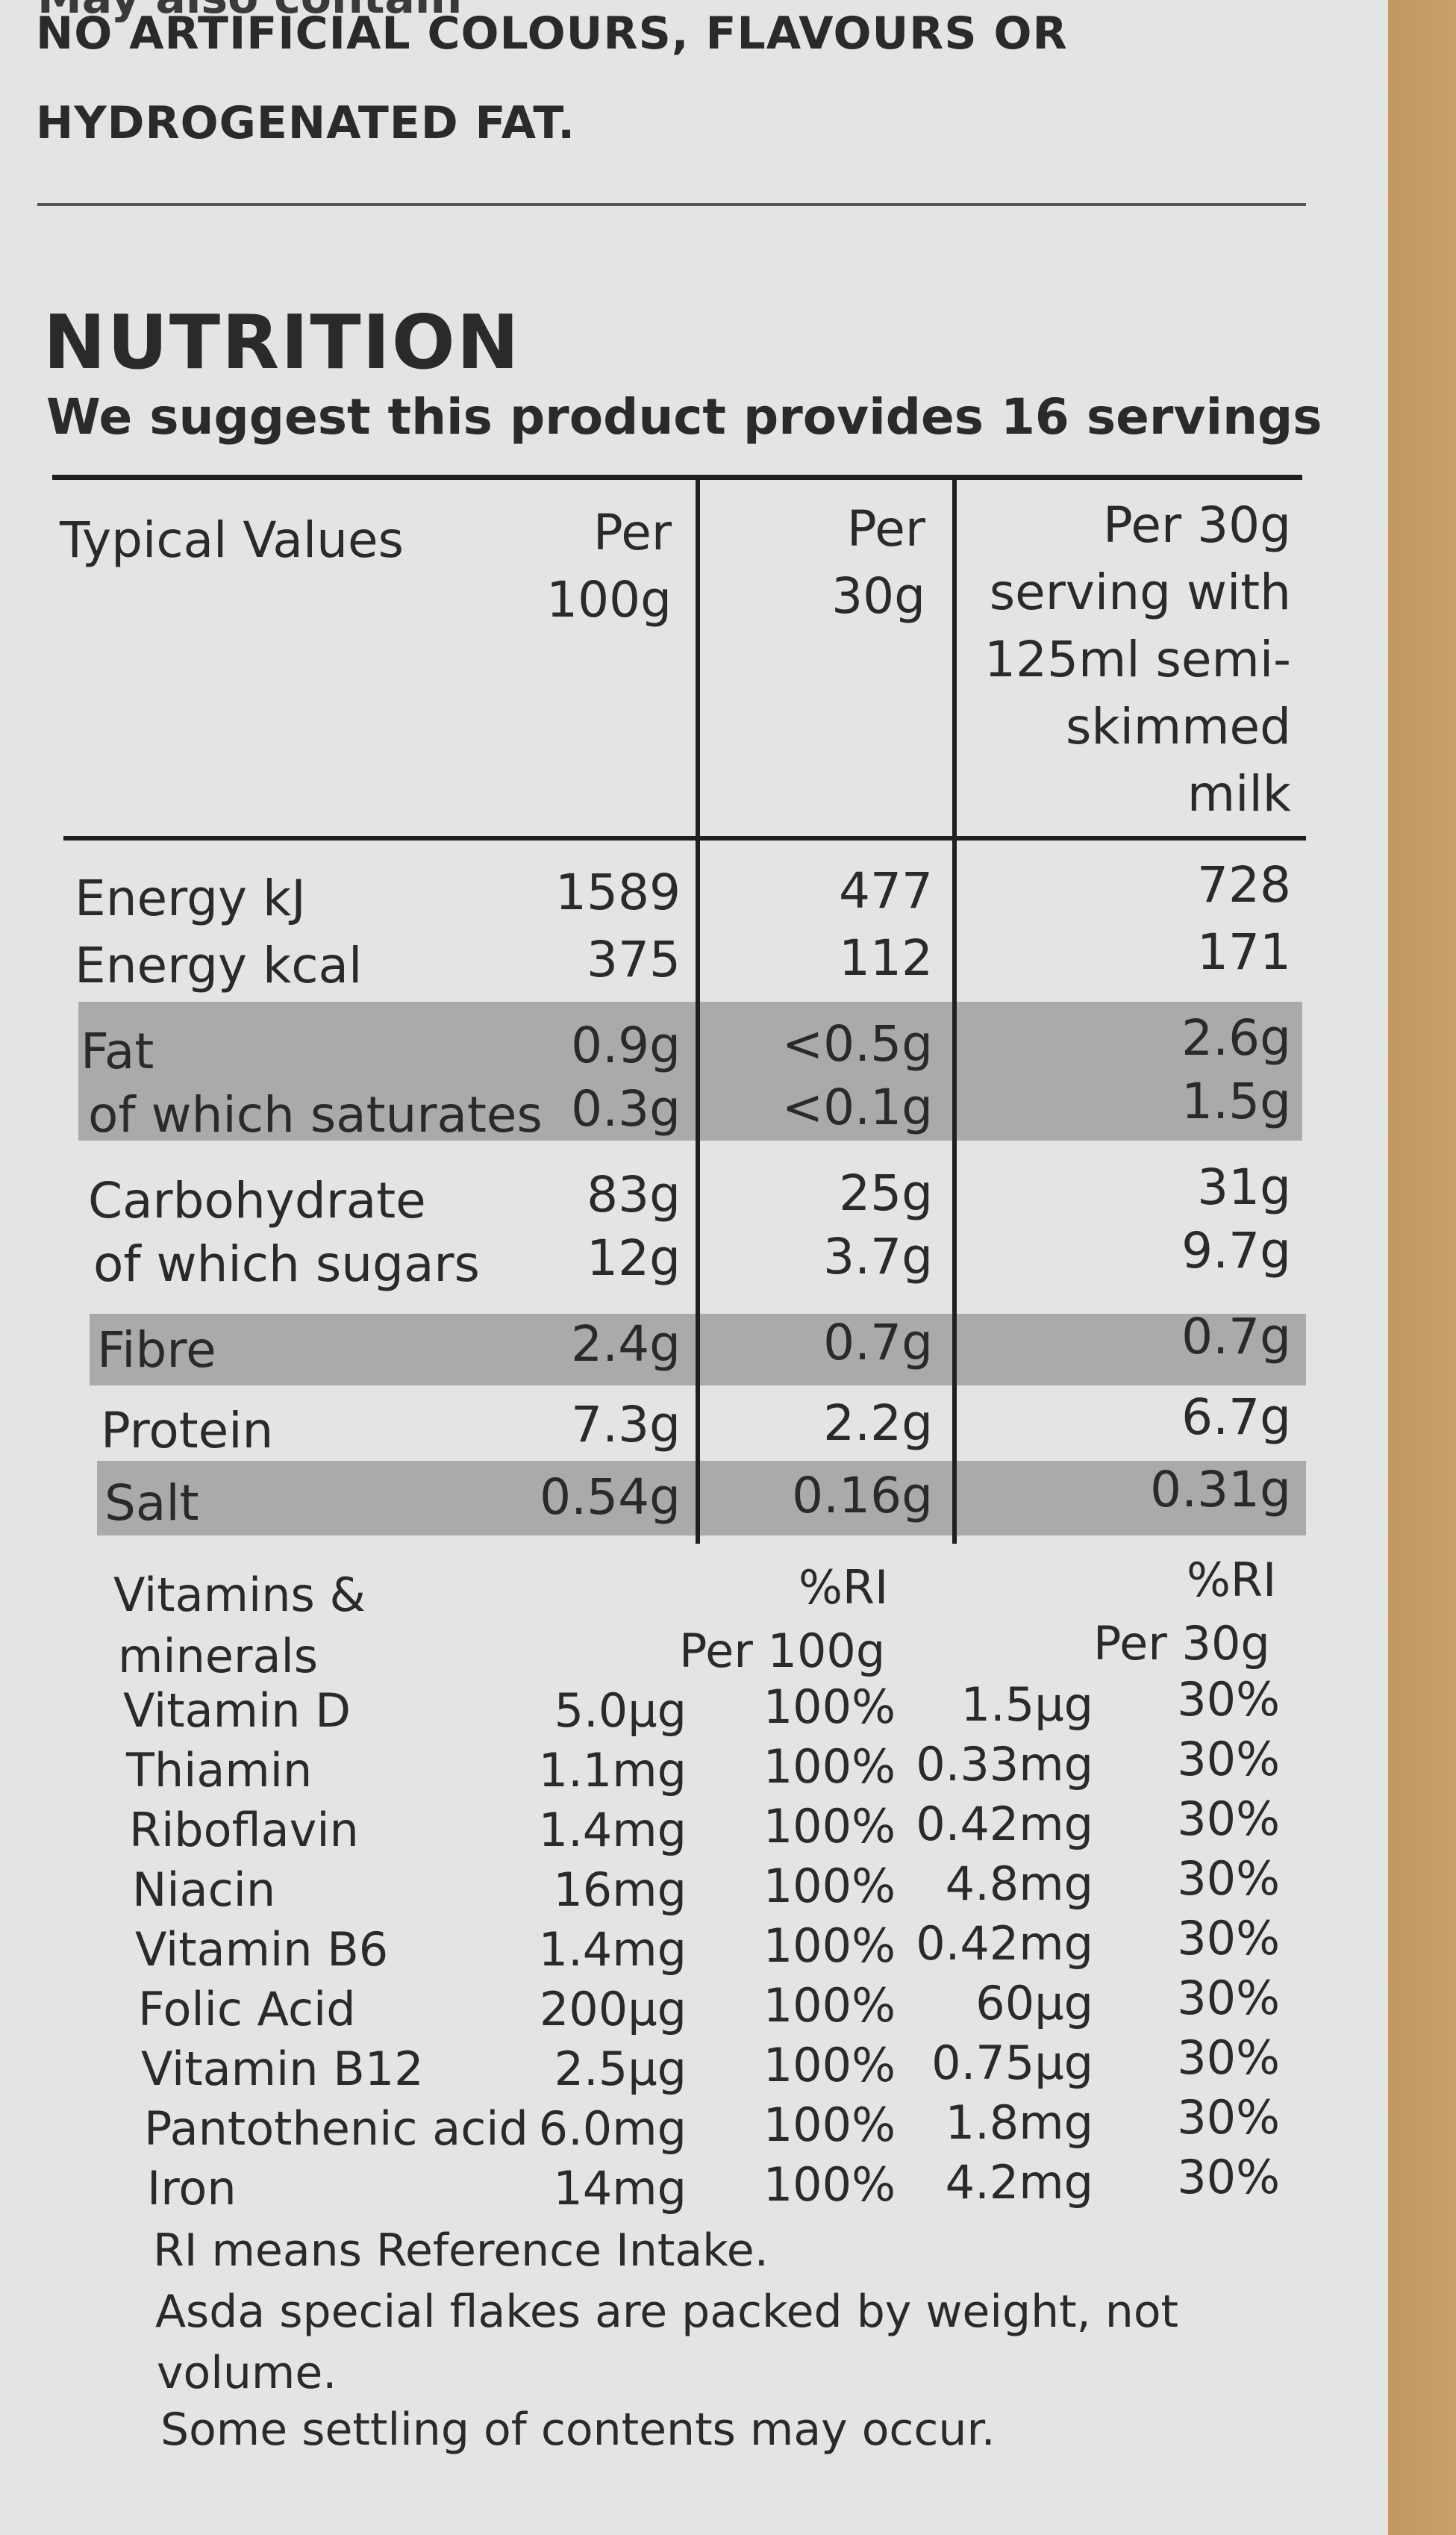 The height and width of the screenshot is (2535, 1456). Describe the element at coordinates (620, 2188) in the screenshot. I see `vitamin-per100: 14mg` at that location.